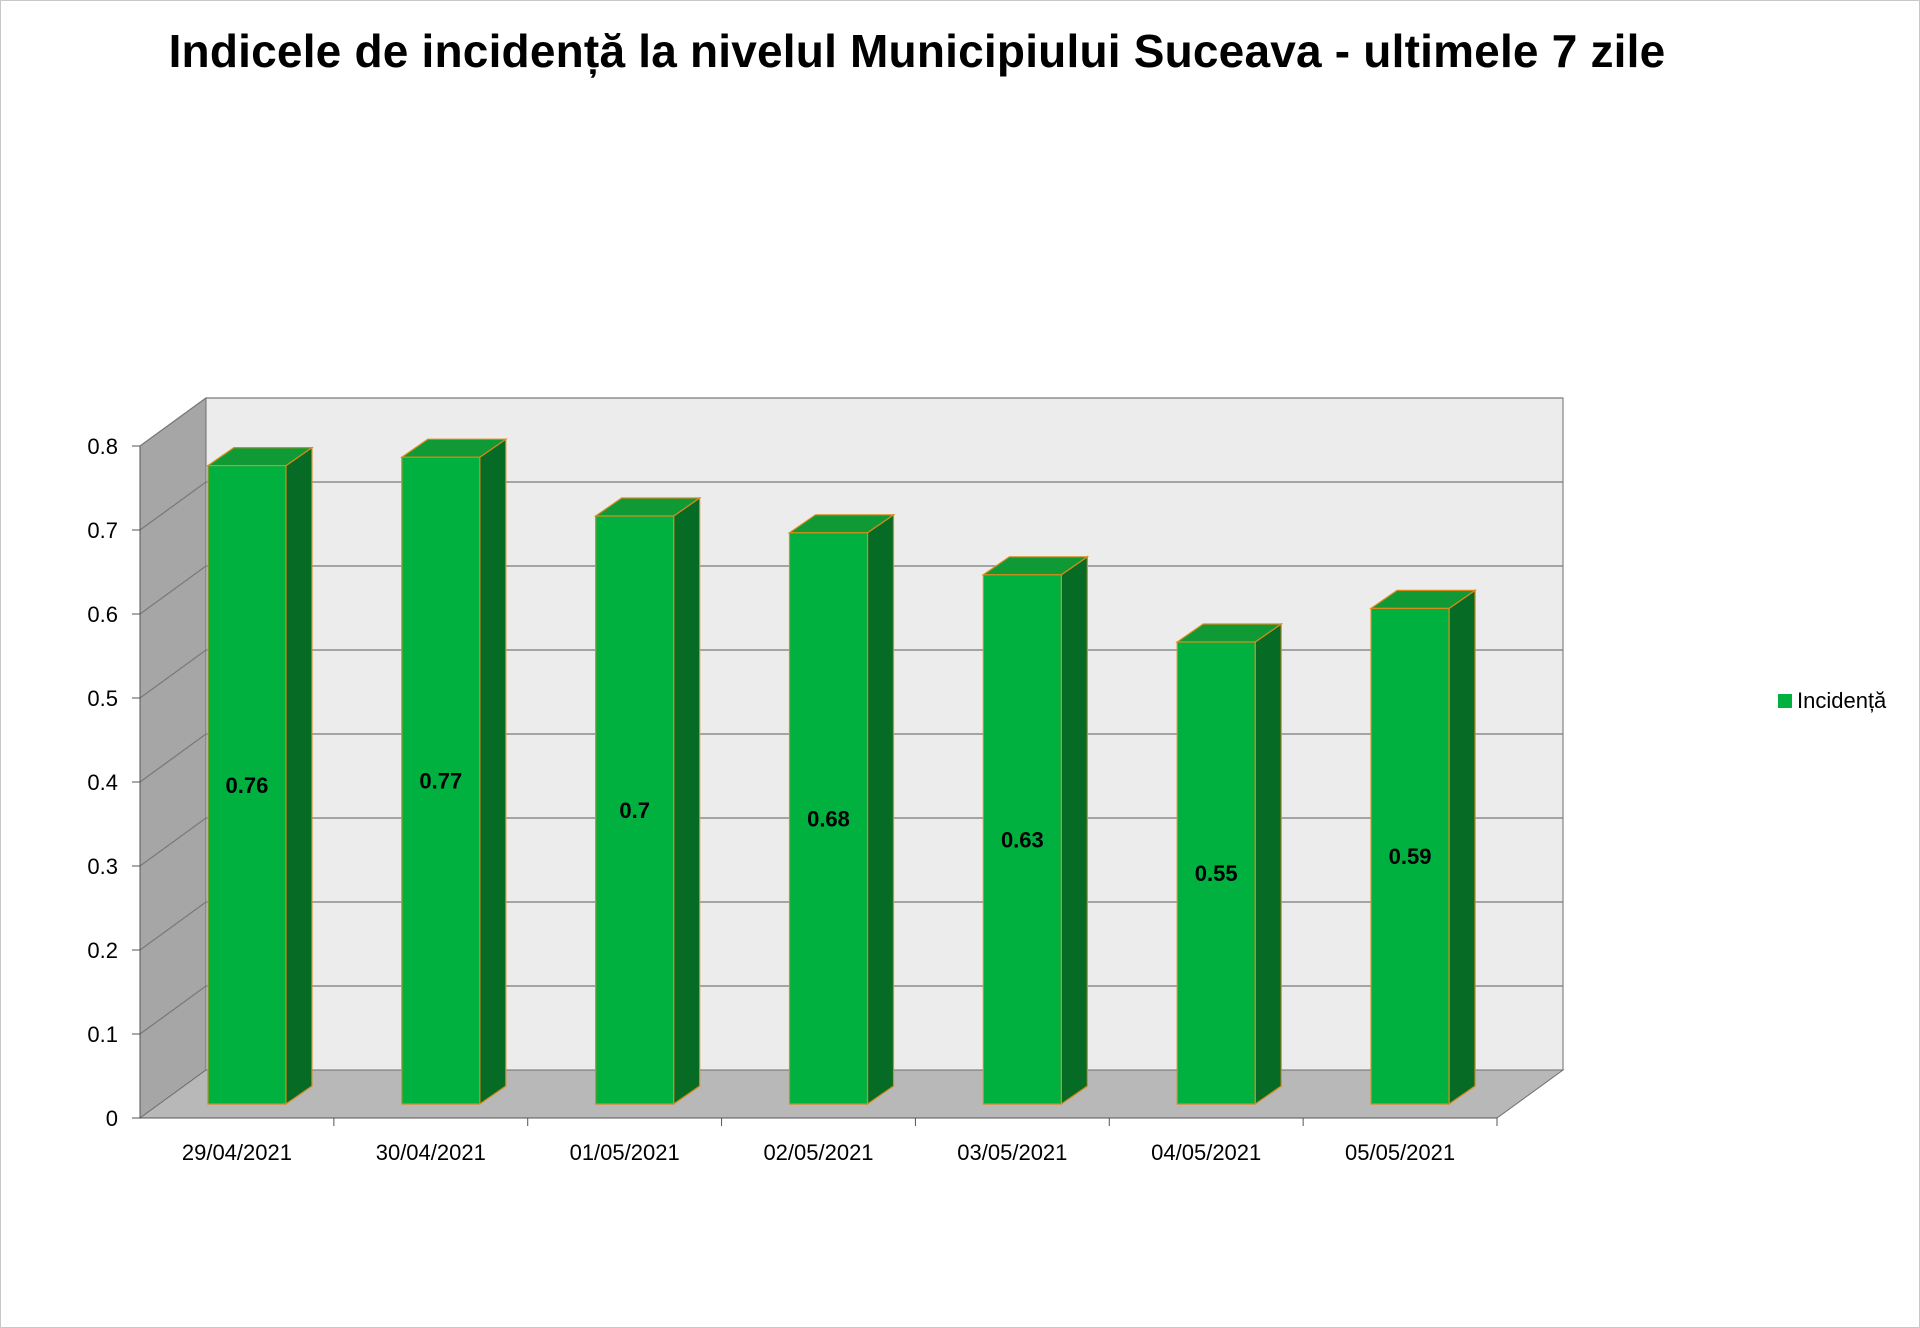 The width and height of the screenshot is (1920, 1328). I want to click on data-label: 0.63, so click(1022, 839).